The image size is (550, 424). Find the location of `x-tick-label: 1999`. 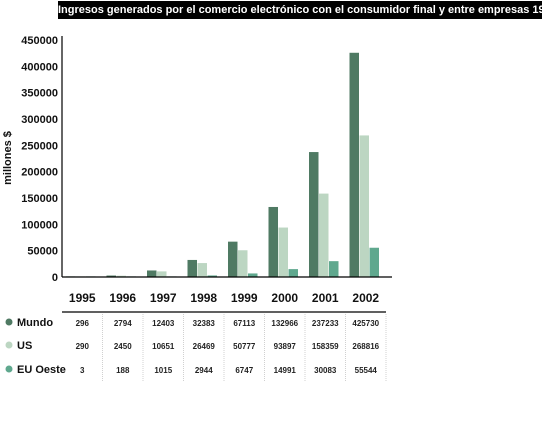

x-tick-label: 1999 is located at coordinates (244, 298).